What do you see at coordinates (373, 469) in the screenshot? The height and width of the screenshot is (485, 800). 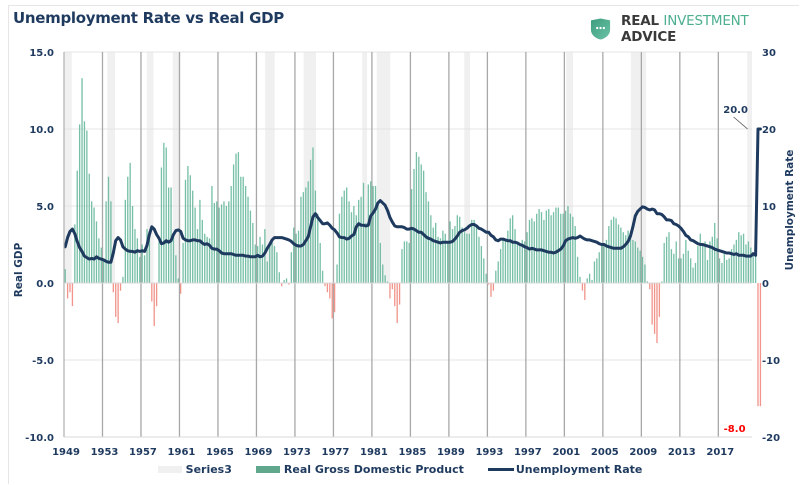 I see `legend-label: Real Gross Domestic Product` at bounding box center [373, 469].